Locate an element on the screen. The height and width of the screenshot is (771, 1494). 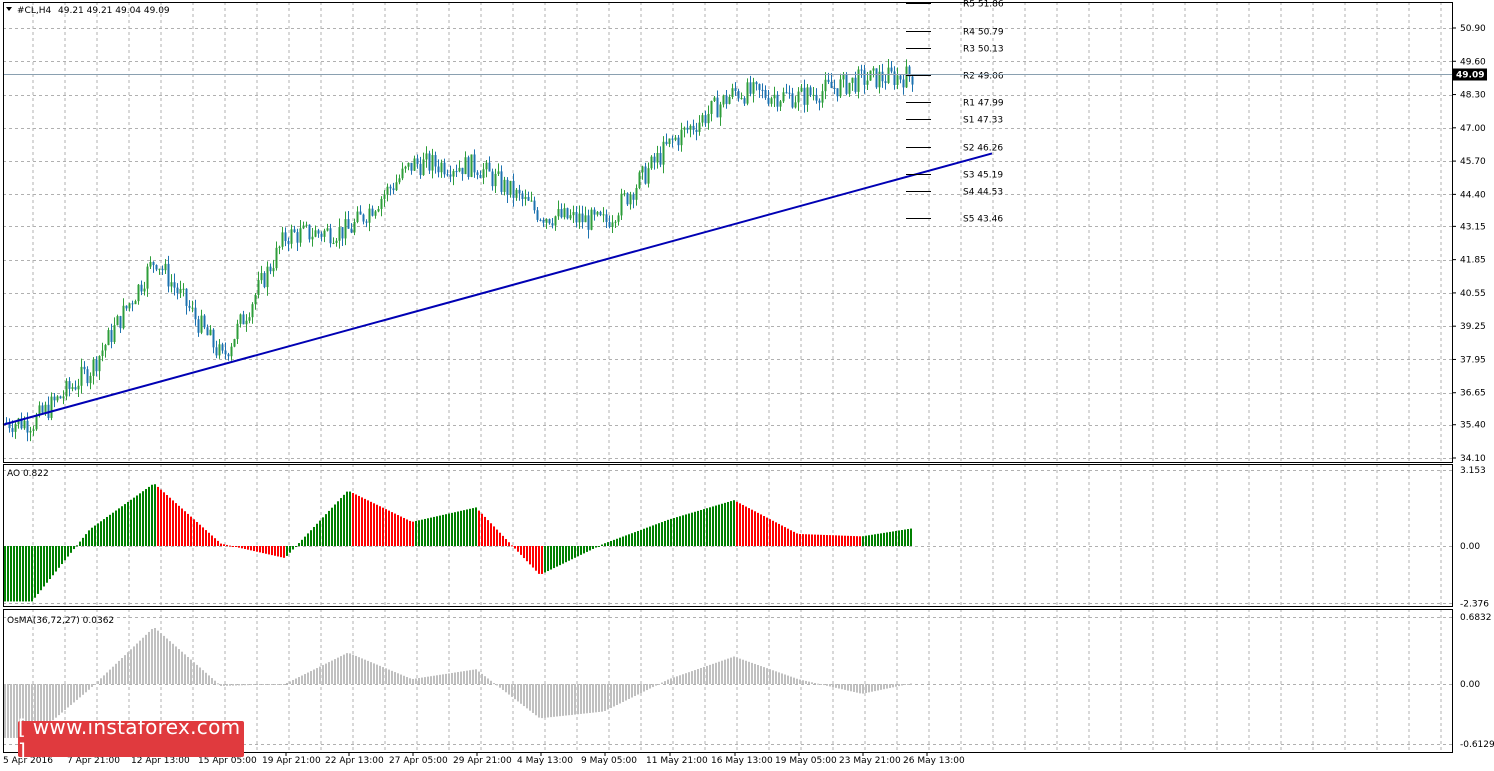
pivot-label: S5 43.46 is located at coordinates (983, 220).